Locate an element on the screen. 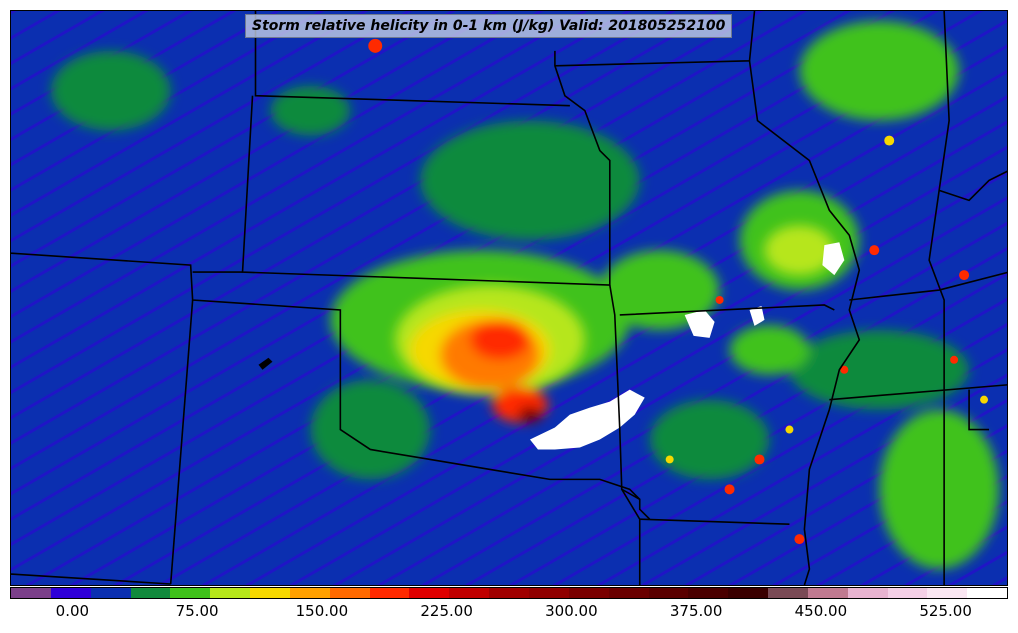 The height and width of the screenshot is (633, 1018). colorbar is located at coordinates (509, 593).